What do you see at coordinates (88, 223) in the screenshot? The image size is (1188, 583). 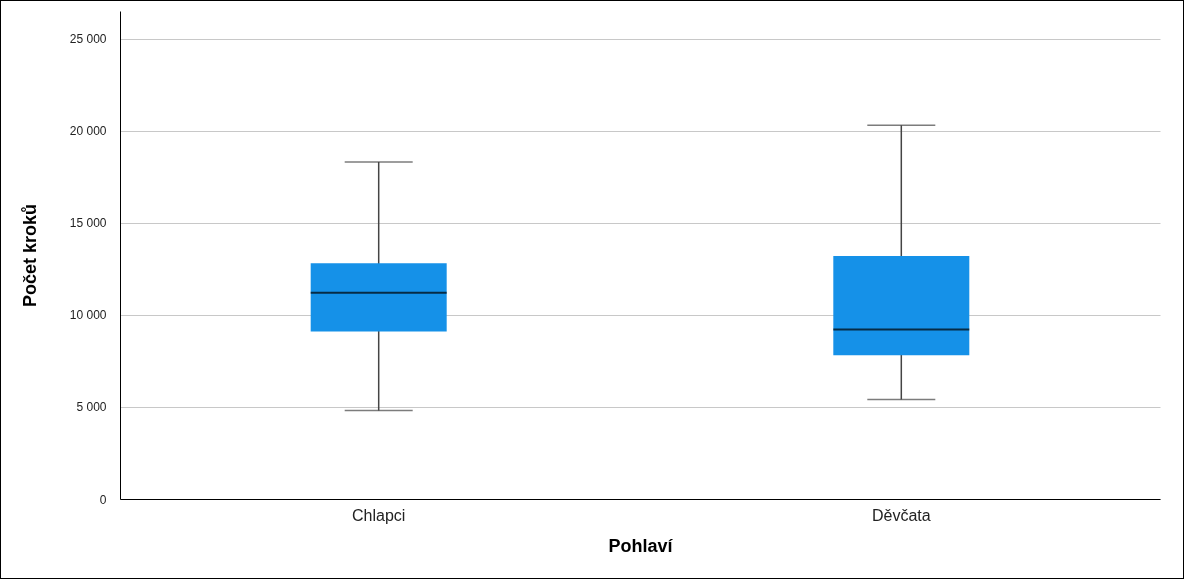 I see `y-tick-label: 15 000` at bounding box center [88, 223].